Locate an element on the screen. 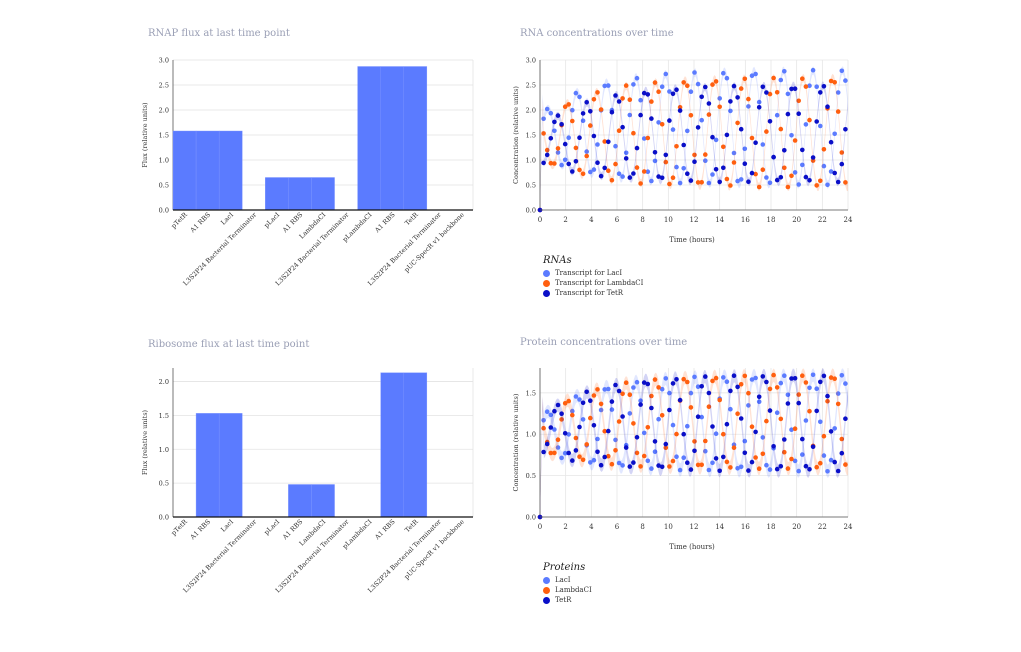  legend-item: Transcript for LambdaCI is located at coordinates (593, 283).